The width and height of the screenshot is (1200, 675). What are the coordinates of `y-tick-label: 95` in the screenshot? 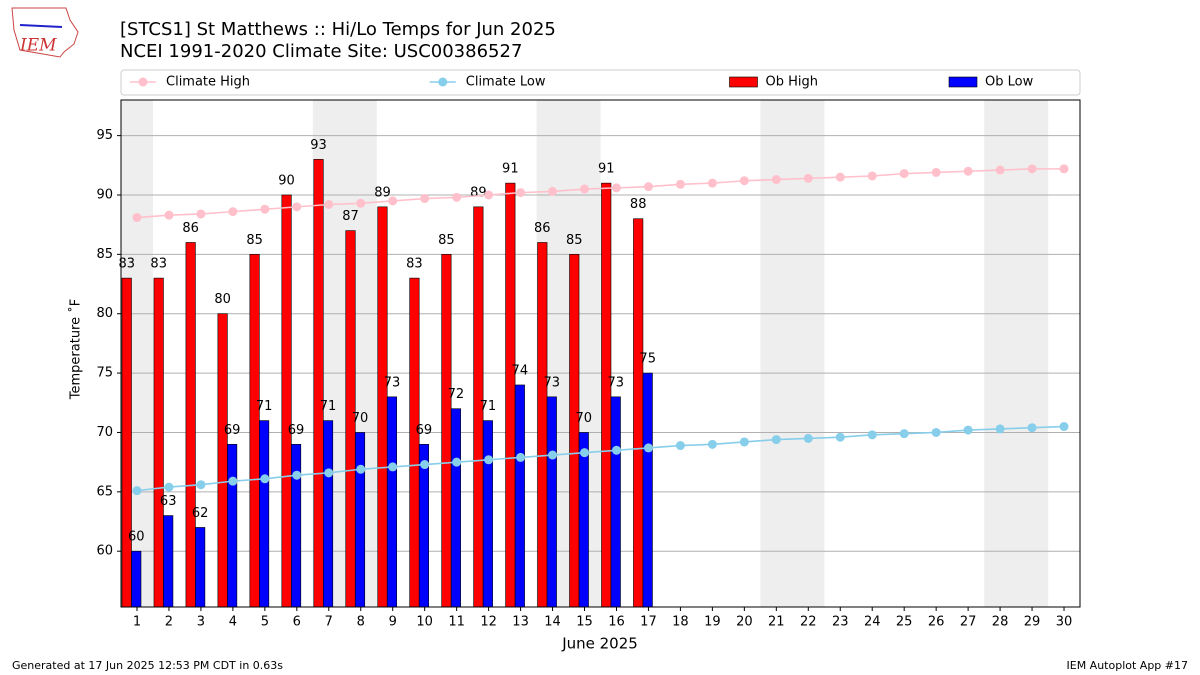 It's located at (104, 135).